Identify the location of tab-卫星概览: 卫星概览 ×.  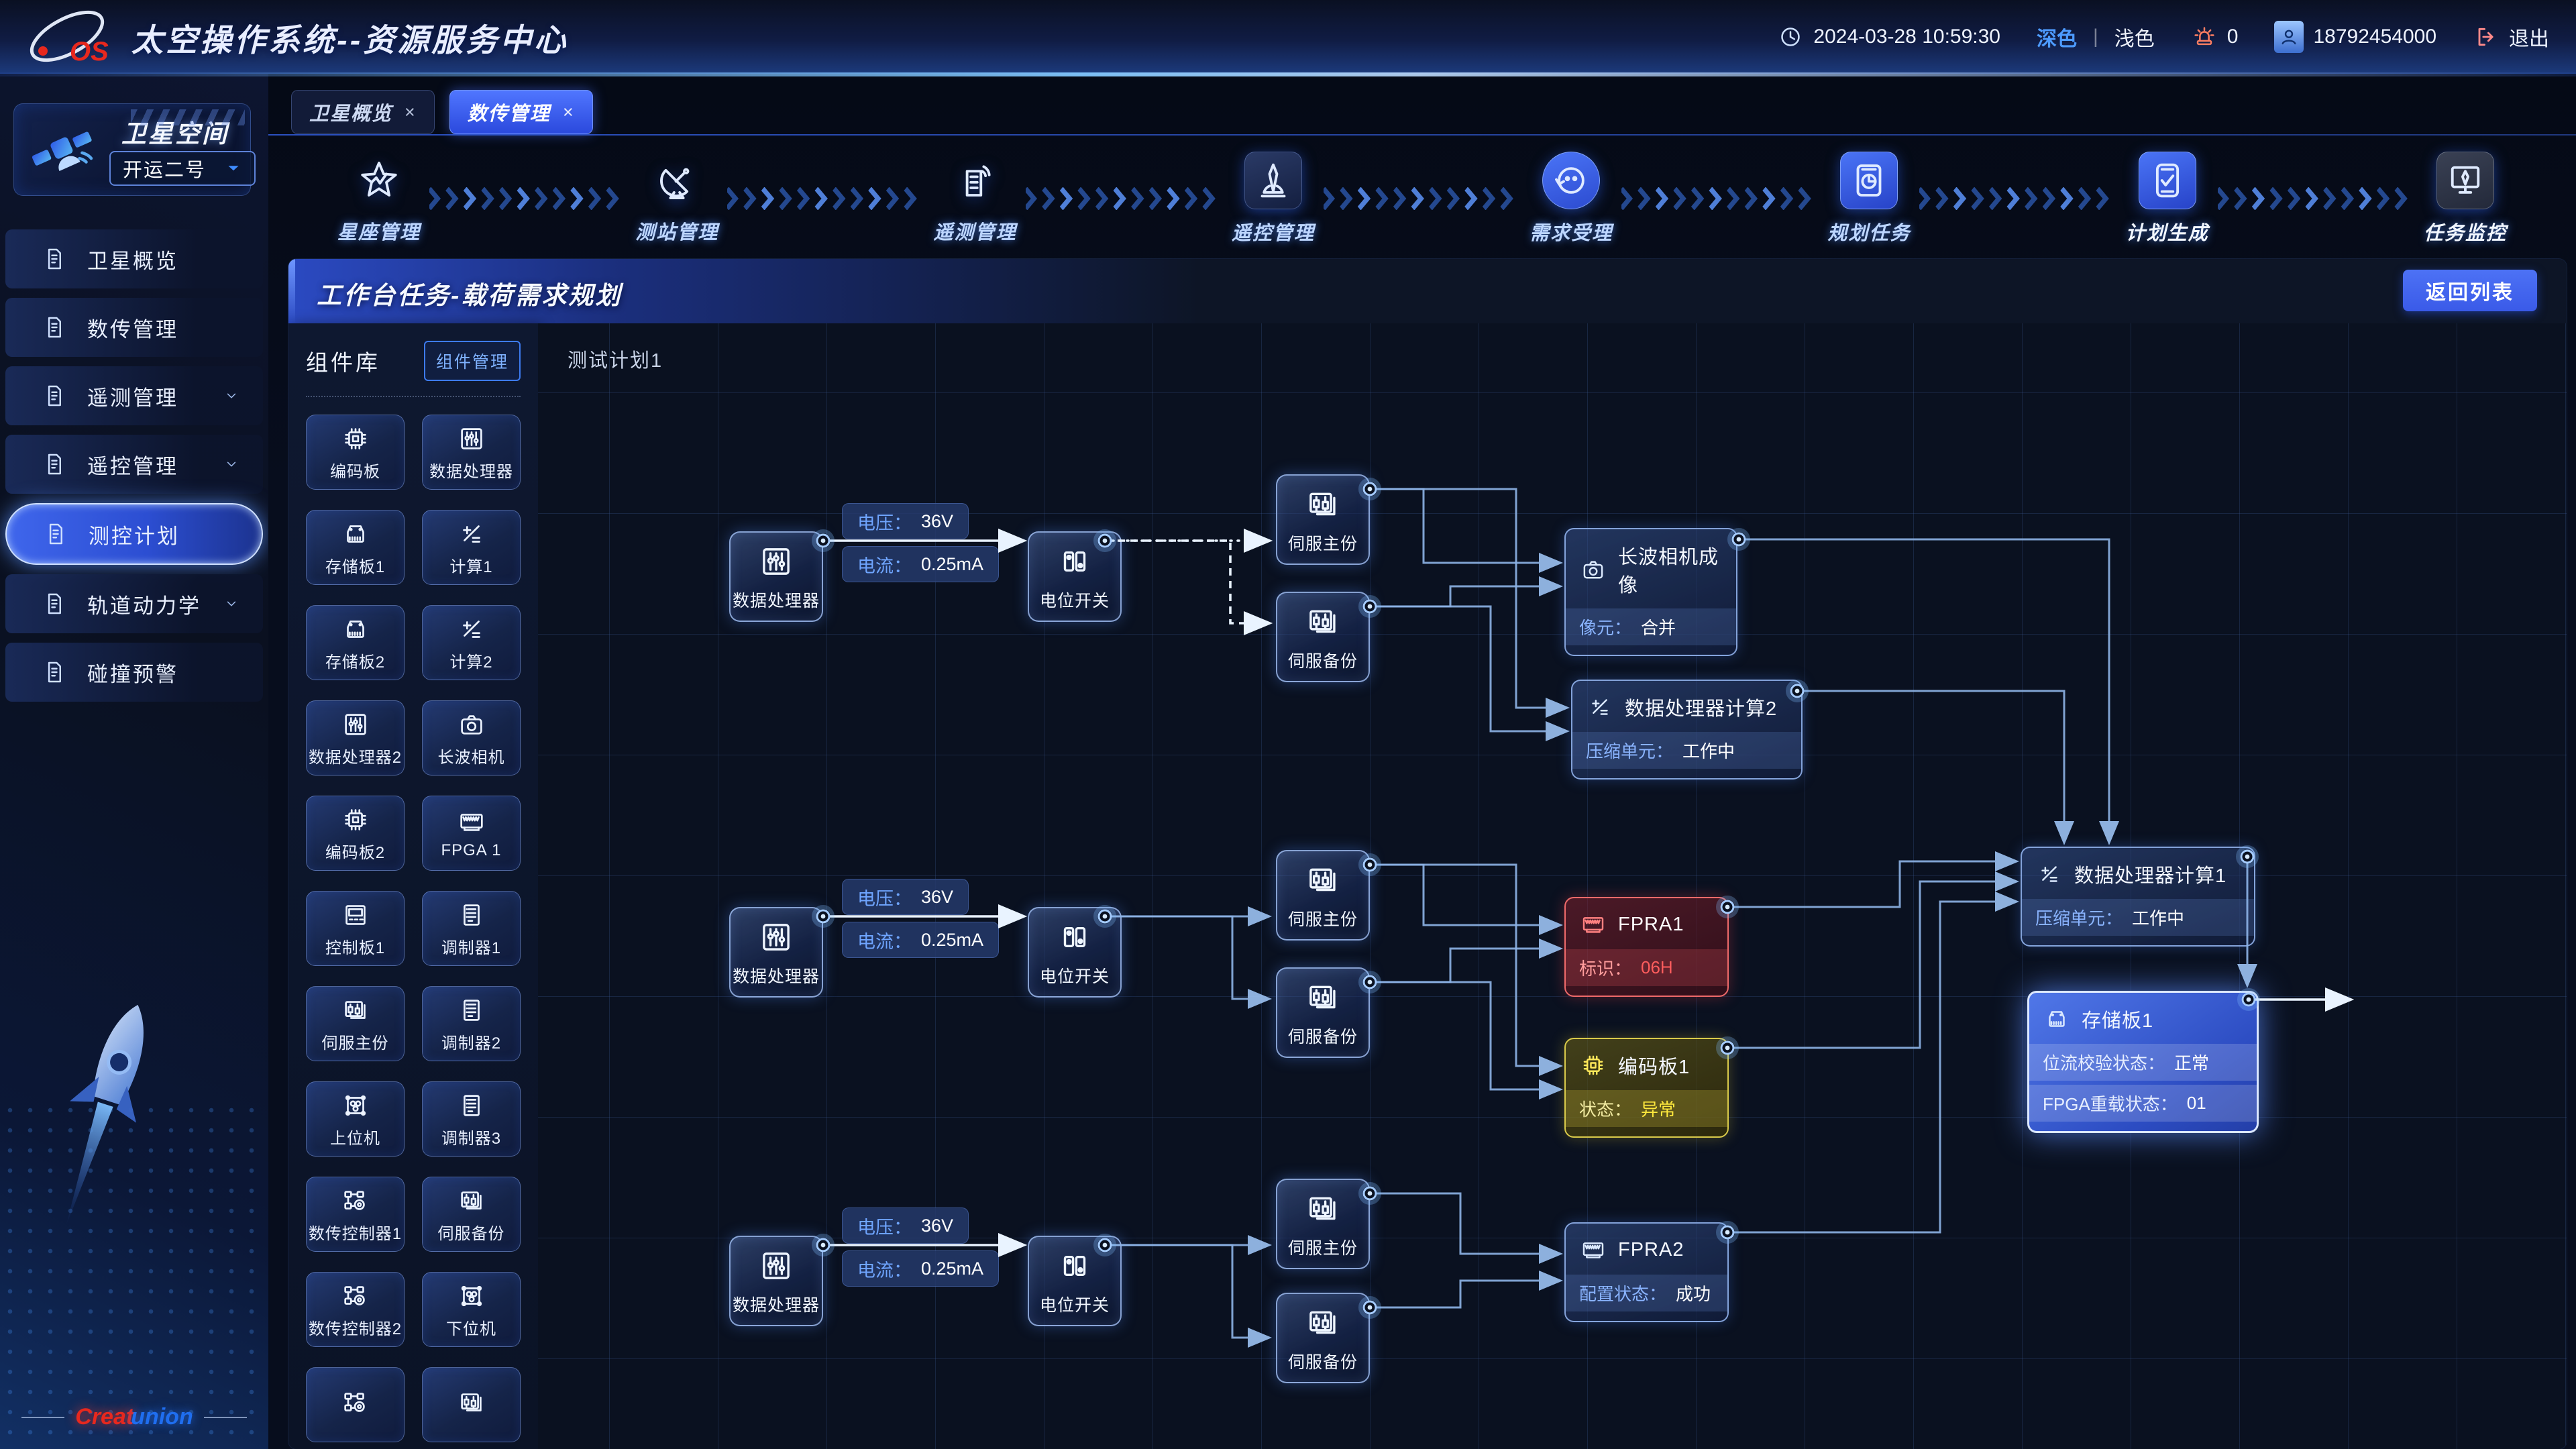
(363, 112).